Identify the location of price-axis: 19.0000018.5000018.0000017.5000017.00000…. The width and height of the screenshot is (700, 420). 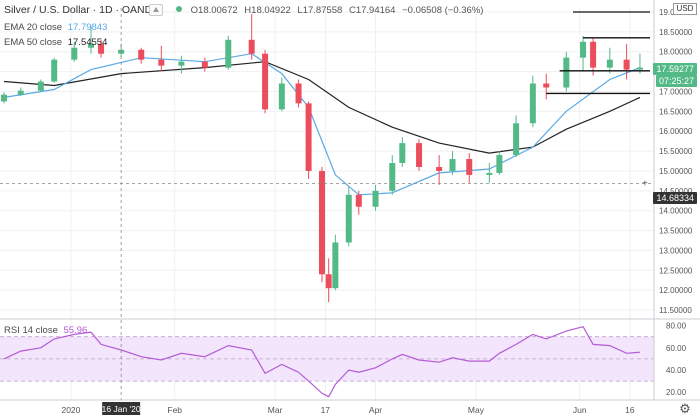
(676, 161).